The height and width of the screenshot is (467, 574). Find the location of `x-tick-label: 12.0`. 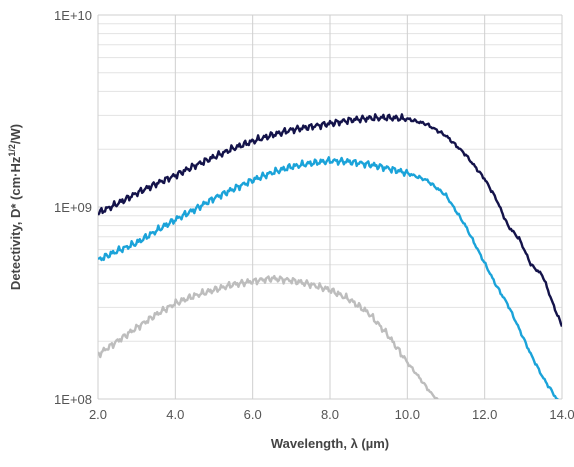

x-tick-label: 12.0 is located at coordinates (484, 414).